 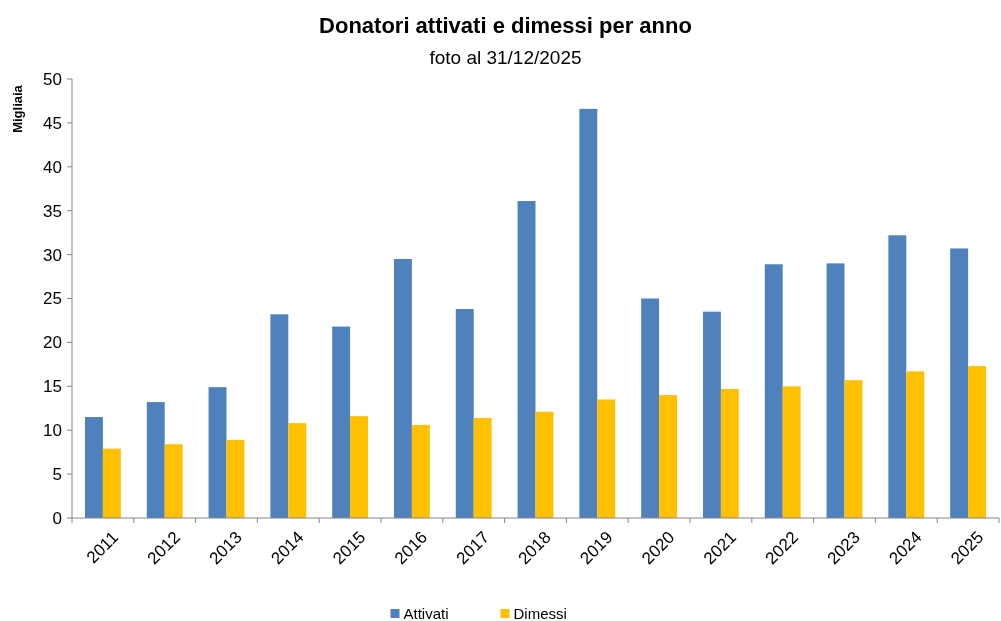 I want to click on chart-subtitle: foto al 31/12/2025, so click(x=505, y=57).